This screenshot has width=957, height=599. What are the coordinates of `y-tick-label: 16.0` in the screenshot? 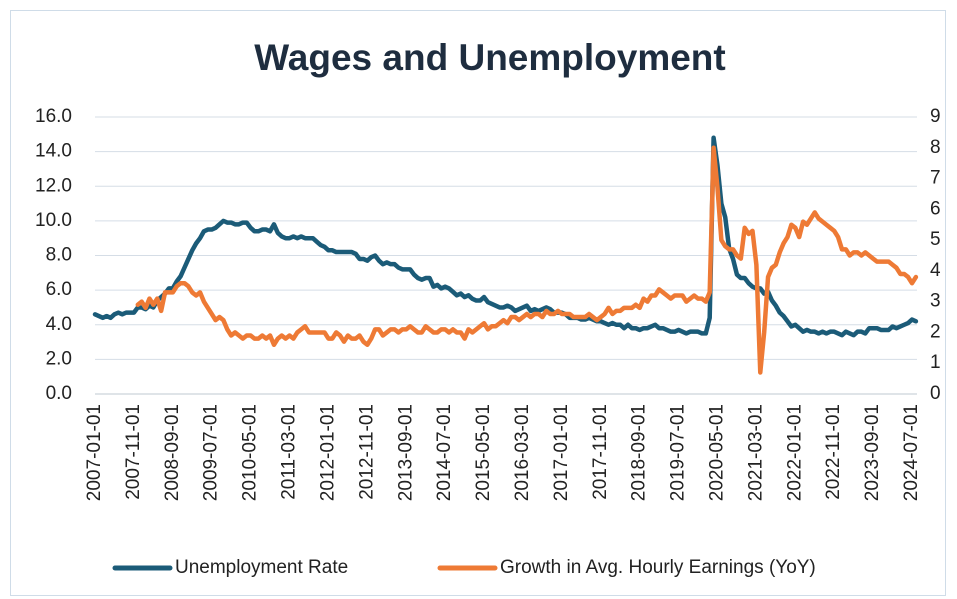 It's located at (53, 116).